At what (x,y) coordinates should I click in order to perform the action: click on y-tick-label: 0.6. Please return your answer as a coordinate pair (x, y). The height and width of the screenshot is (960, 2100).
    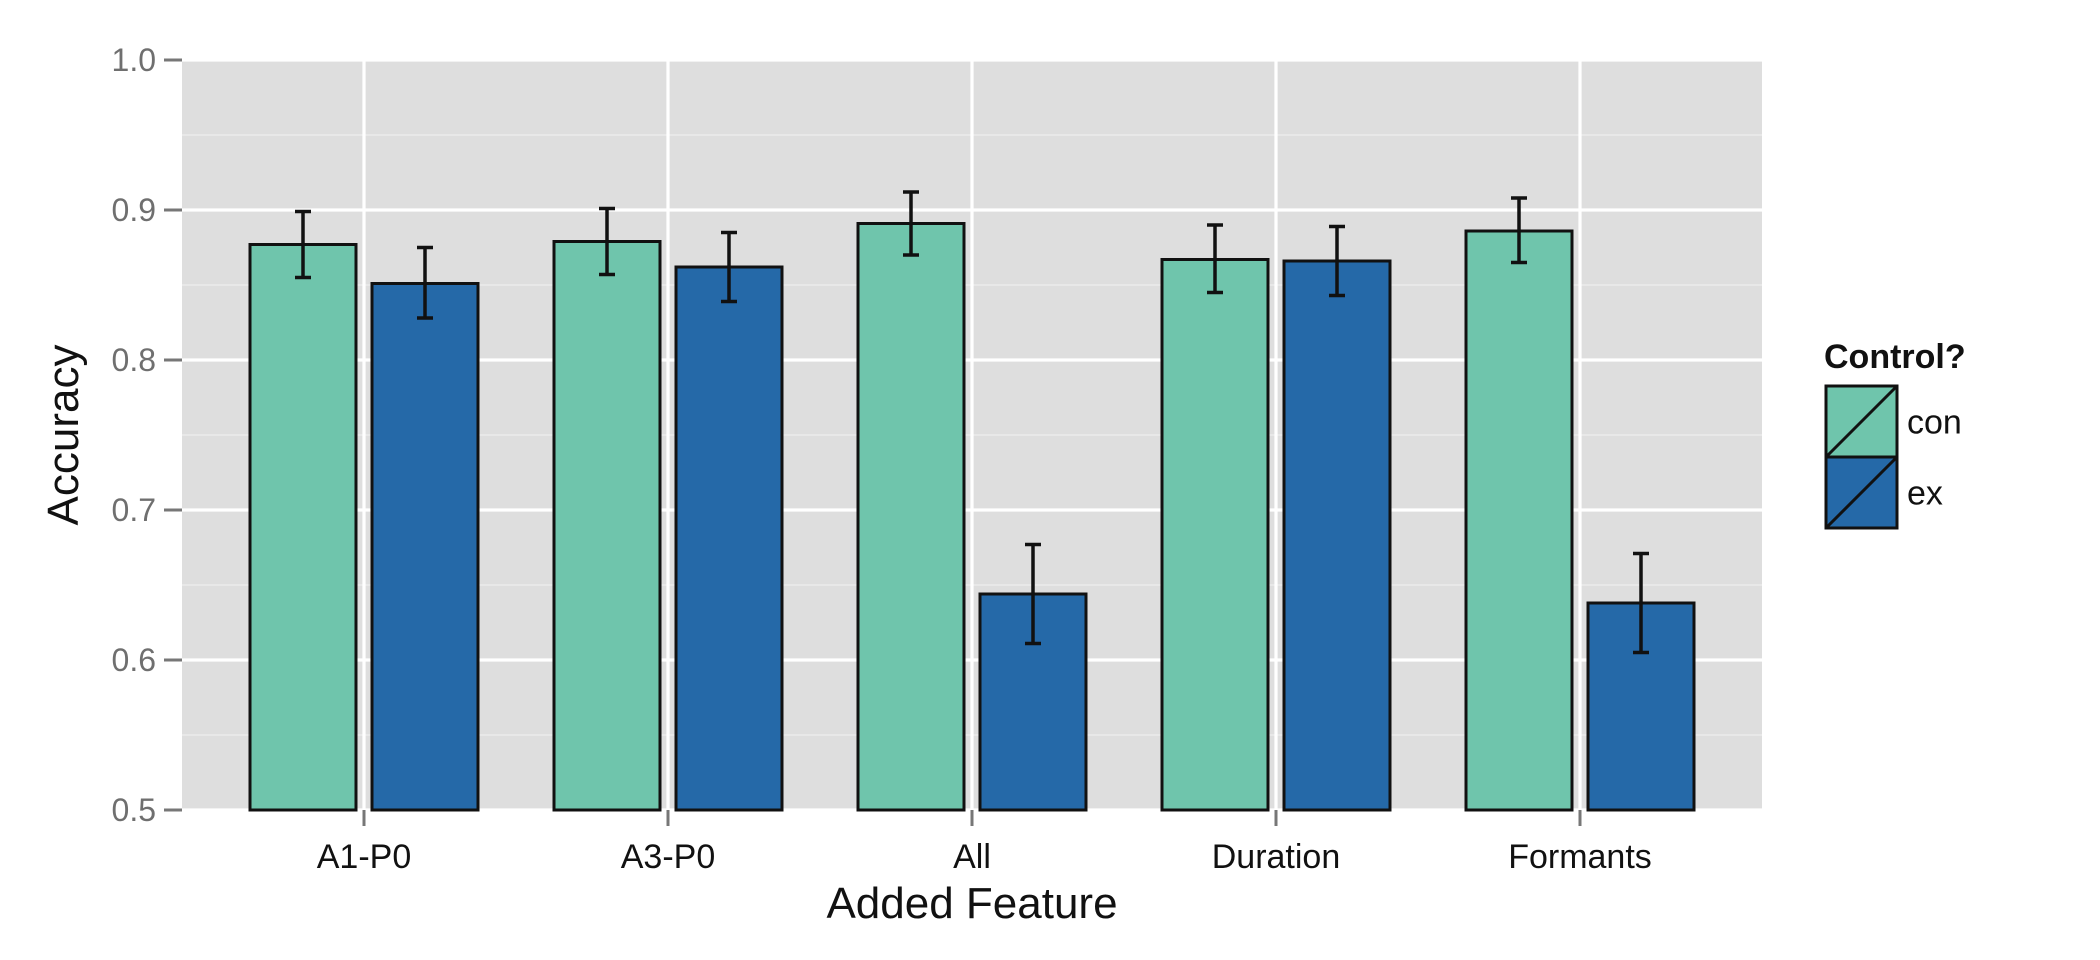
    Looking at the image, I should click on (134, 660).